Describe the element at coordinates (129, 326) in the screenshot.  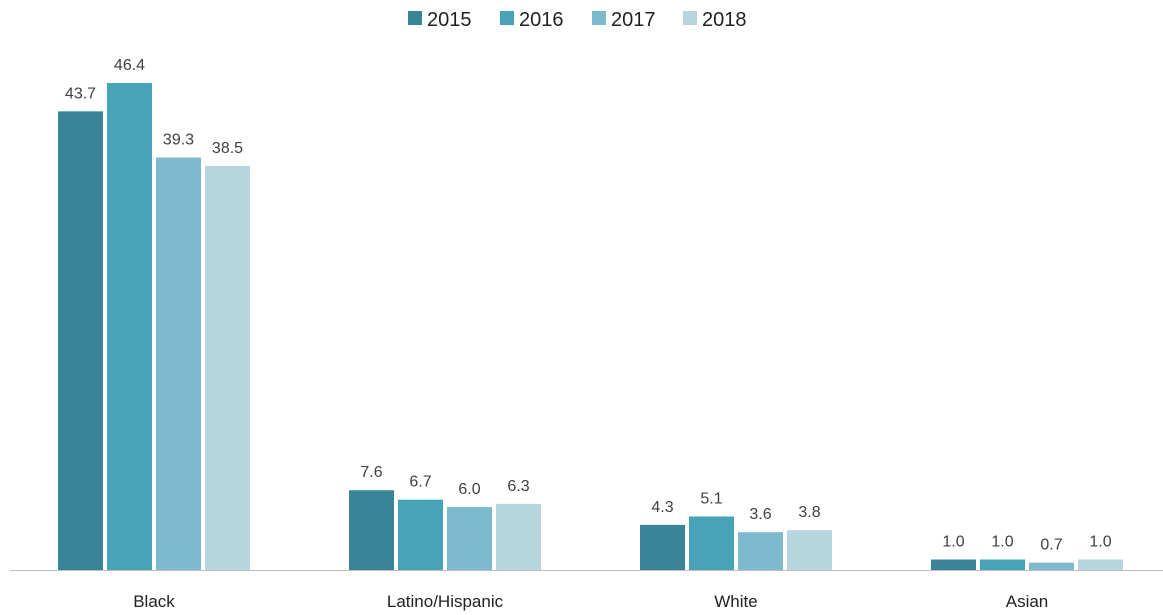
I see `bar-black-2016` at that location.